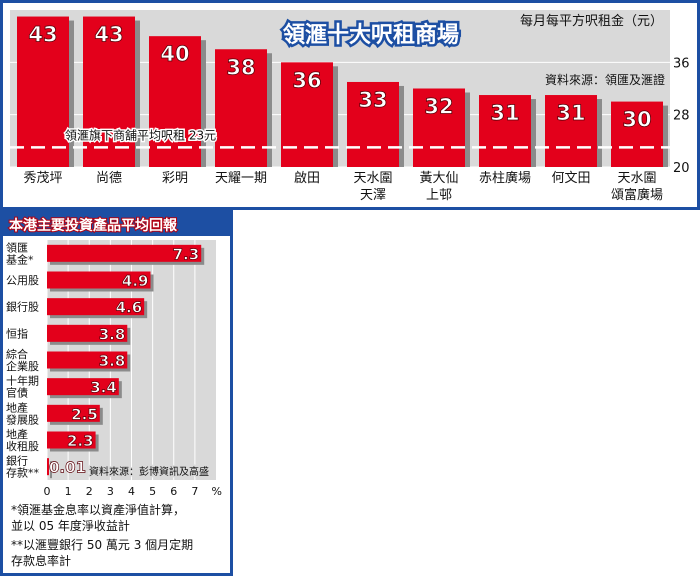  I want to click on category-label: 尚德, so click(109, 178).